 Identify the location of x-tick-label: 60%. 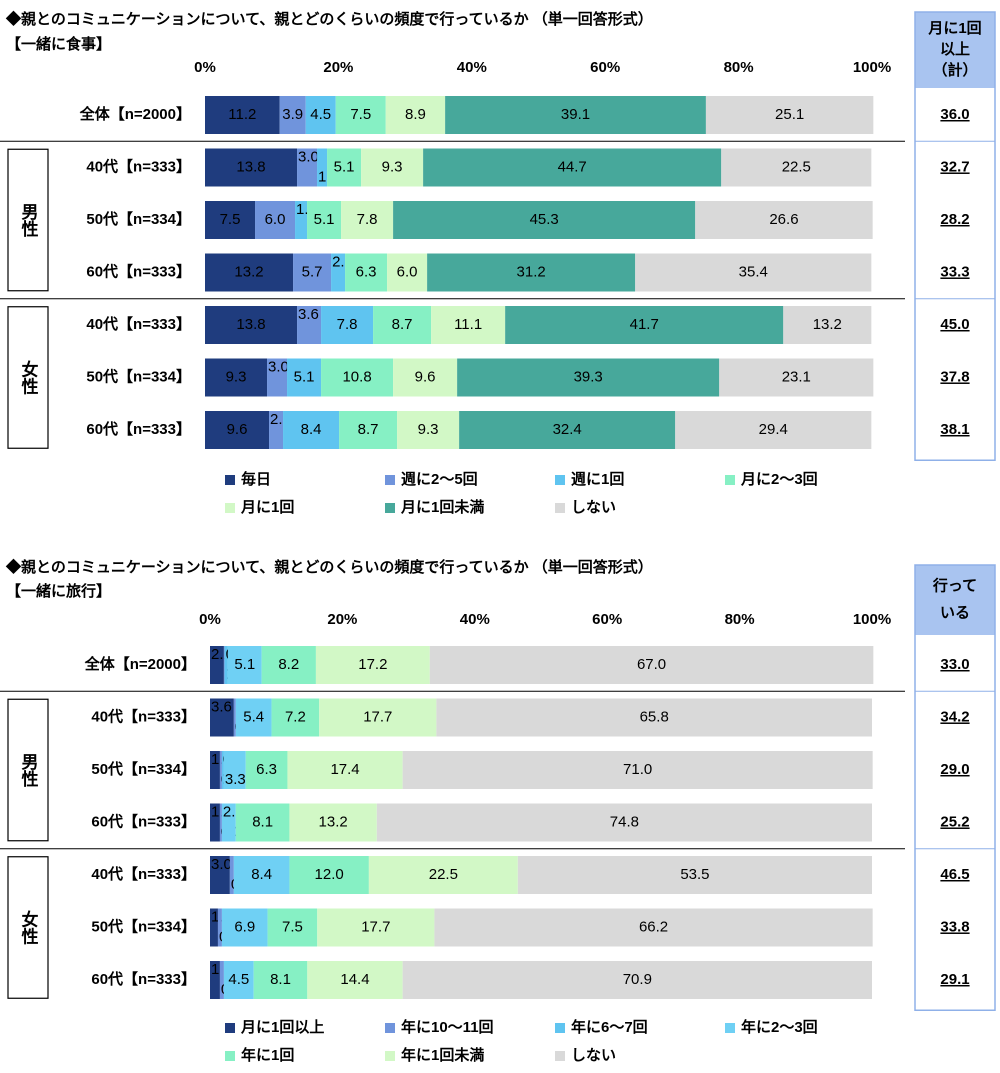
(607, 619).